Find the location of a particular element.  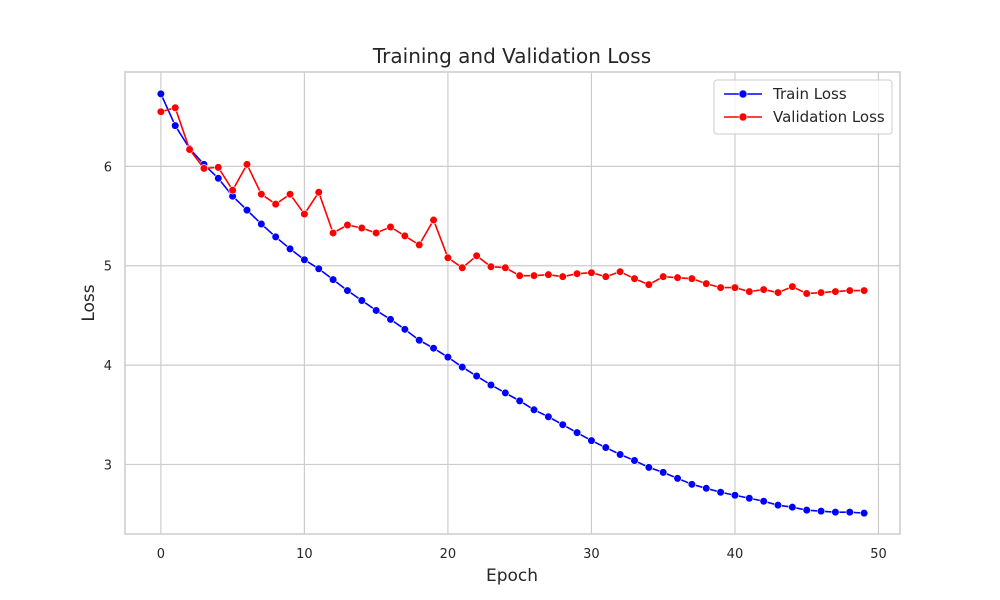

legend-marker-validation is located at coordinates (743, 117).